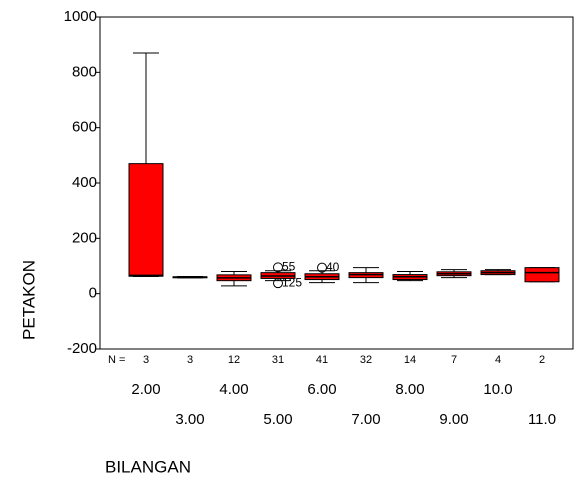  What do you see at coordinates (233, 389) in the screenshot?
I see `x-tick-label: 4.00` at bounding box center [233, 389].